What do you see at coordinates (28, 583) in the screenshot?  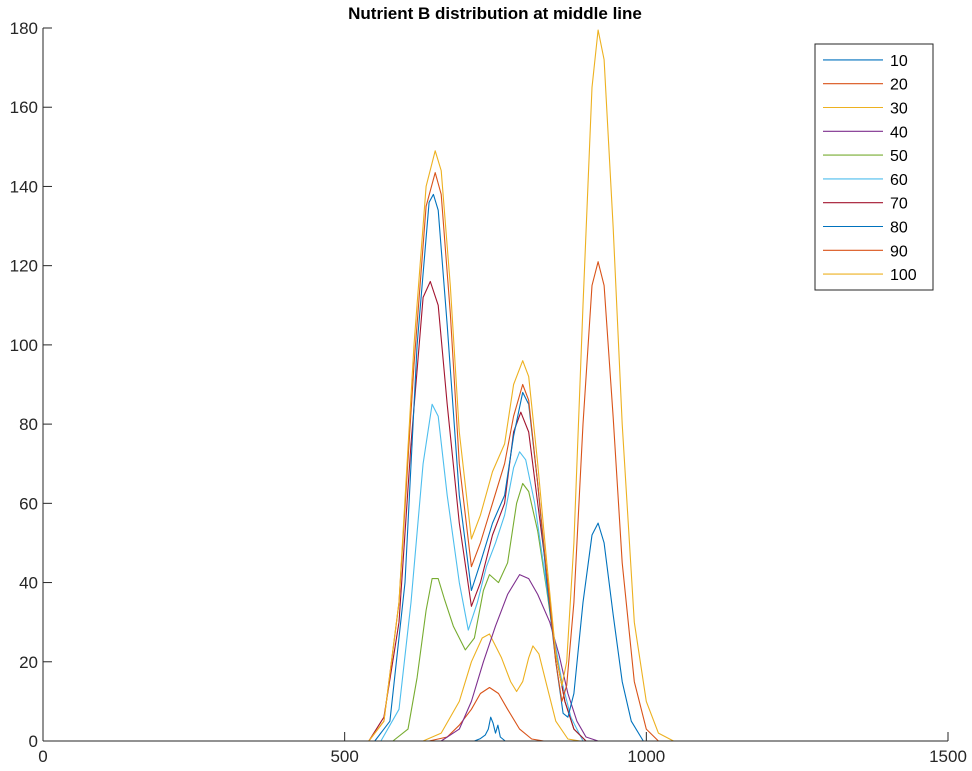 I see `y-tick-label: 40` at bounding box center [28, 583].